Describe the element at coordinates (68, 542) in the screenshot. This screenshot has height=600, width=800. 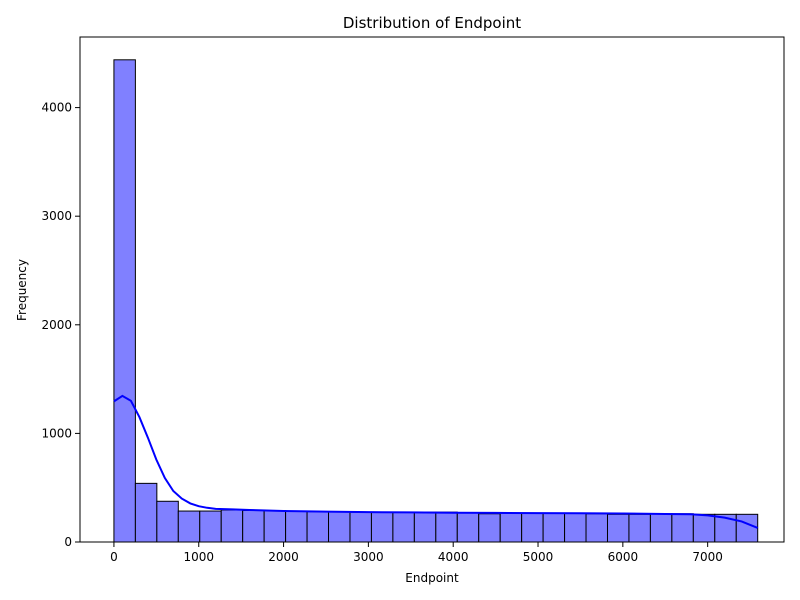
I see `y-tick-label: 0` at that location.